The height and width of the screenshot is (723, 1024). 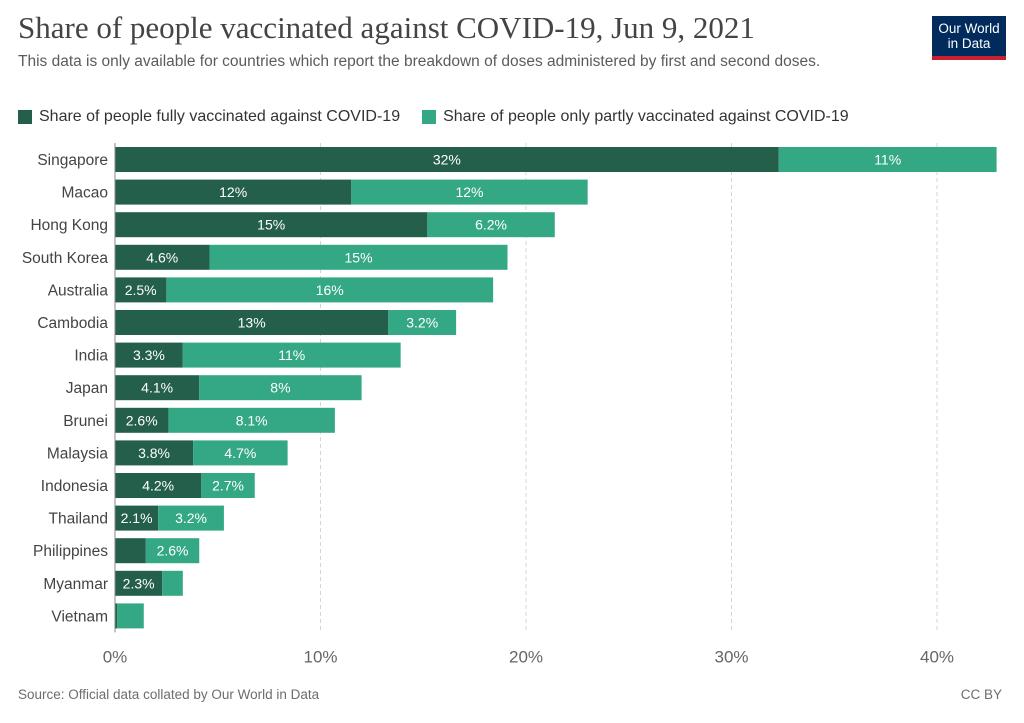 What do you see at coordinates (79, 616) in the screenshot?
I see `category-label: Vietnam` at bounding box center [79, 616].